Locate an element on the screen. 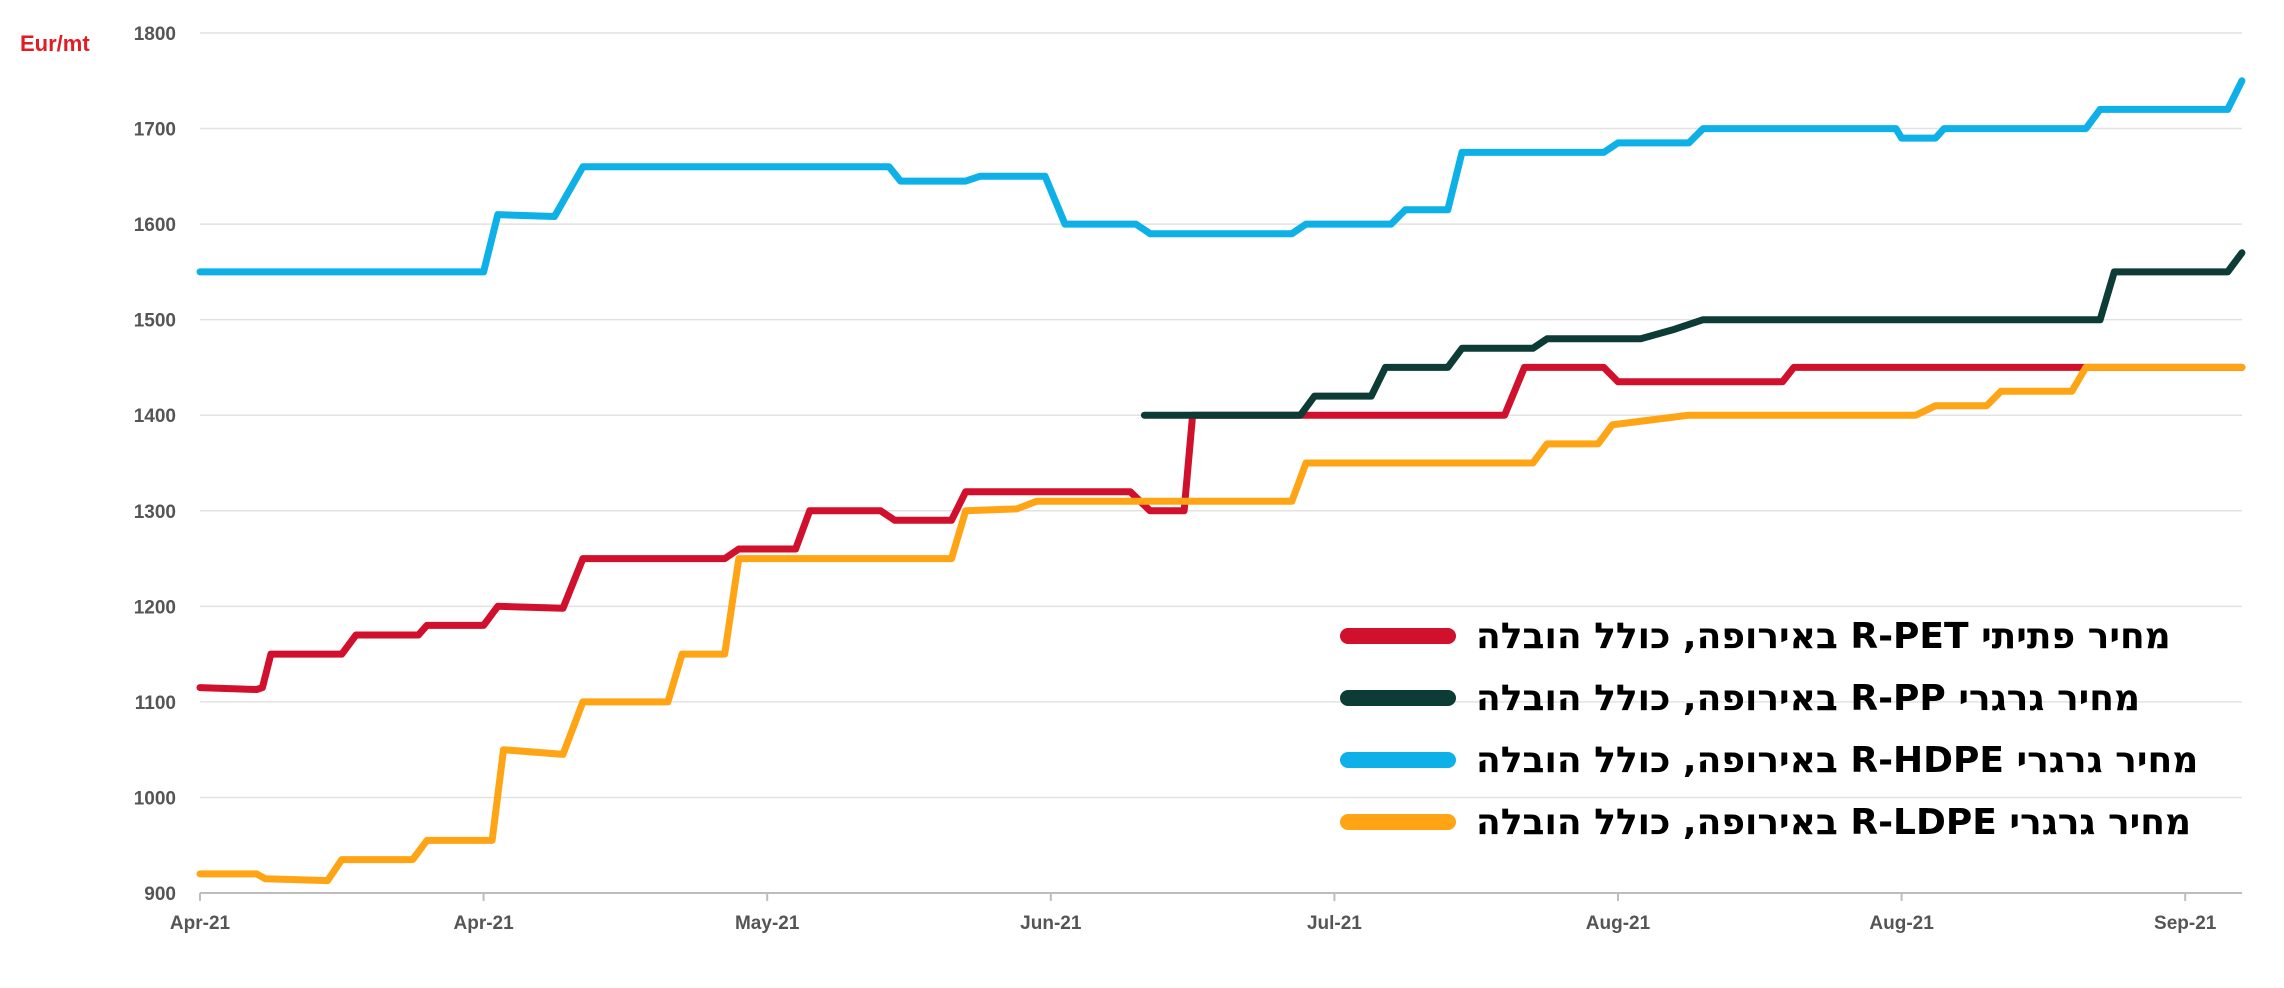 The width and height of the screenshot is (2284, 988). legend-item-r-pet: מחיר פתיתי R-PET באירופה, כולל הובלה is located at coordinates (1785, 636).